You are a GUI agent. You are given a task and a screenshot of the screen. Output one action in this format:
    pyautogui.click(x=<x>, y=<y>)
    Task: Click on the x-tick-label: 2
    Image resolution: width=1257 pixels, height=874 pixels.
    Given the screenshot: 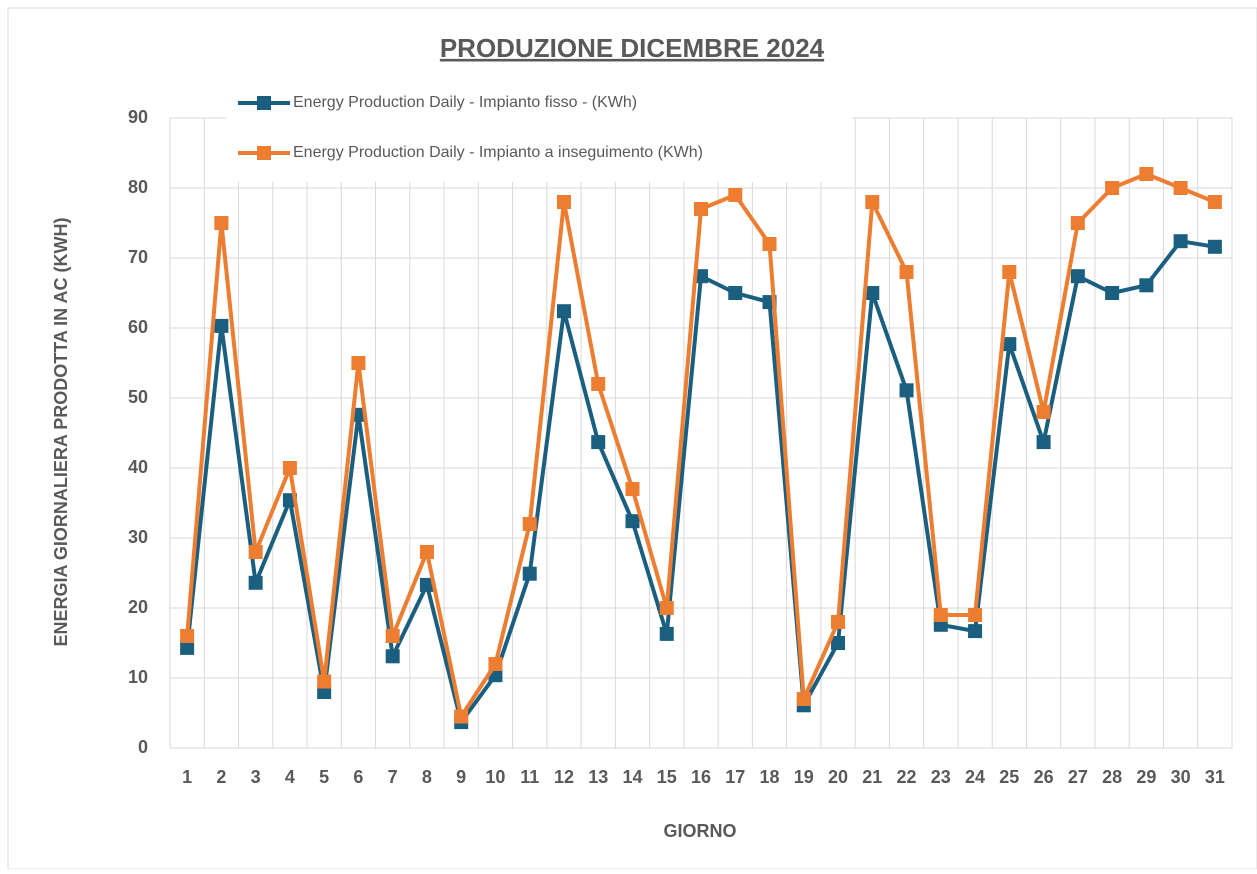 What is the action you would take?
    pyautogui.click(x=221, y=777)
    